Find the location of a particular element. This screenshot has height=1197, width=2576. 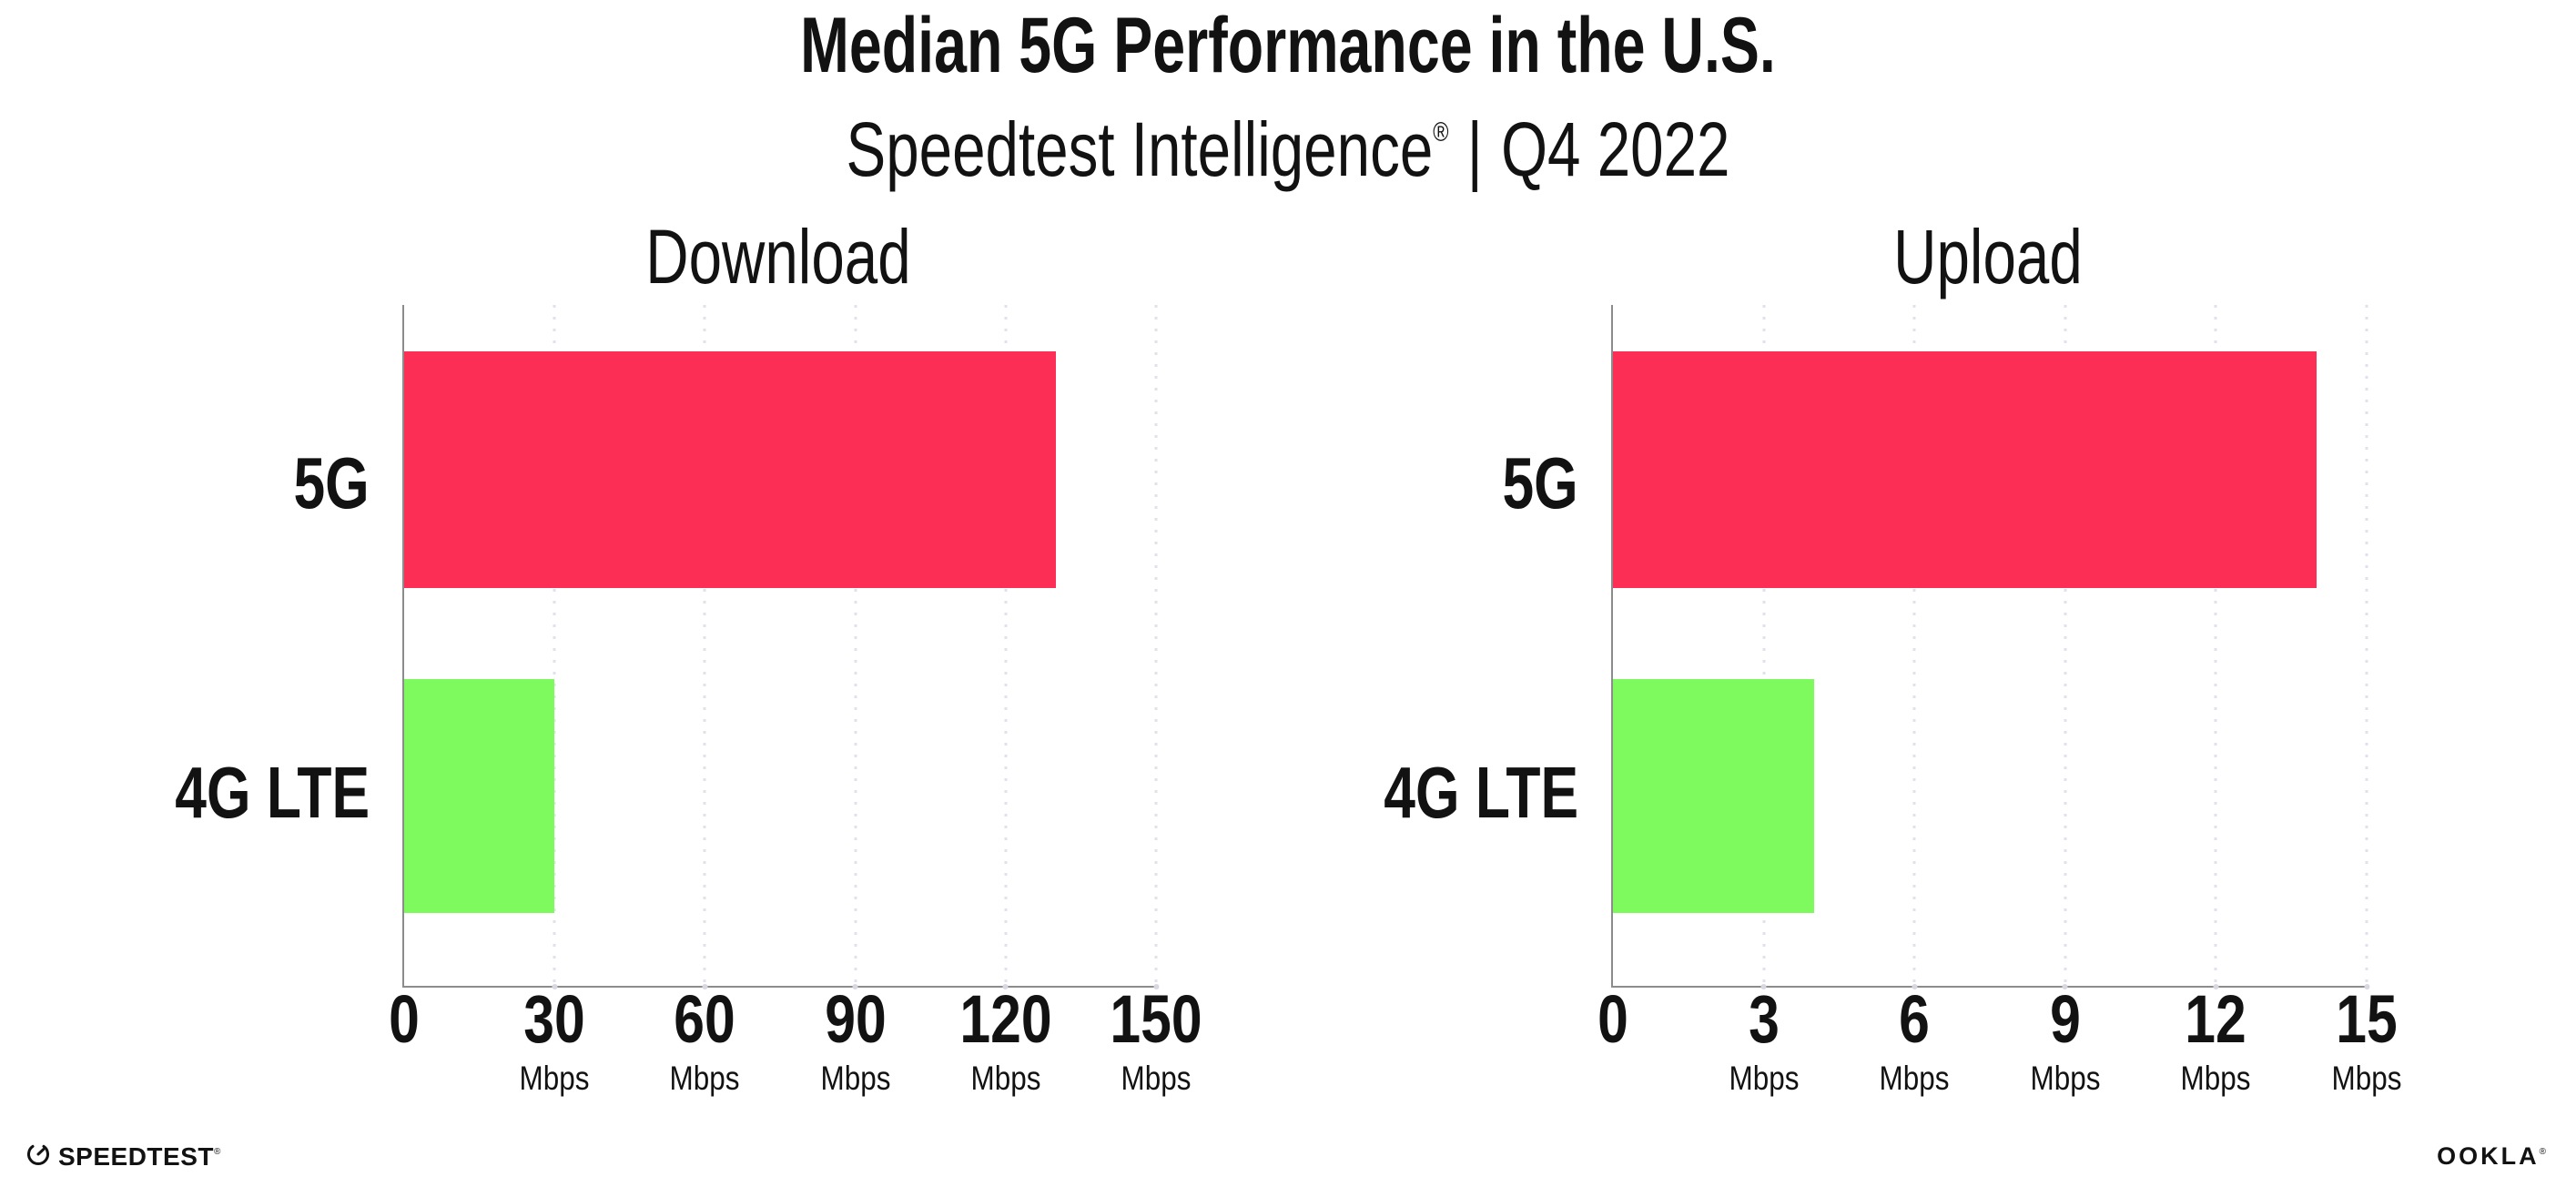

x-tick-value: 12 is located at coordinates (2216, 1019).